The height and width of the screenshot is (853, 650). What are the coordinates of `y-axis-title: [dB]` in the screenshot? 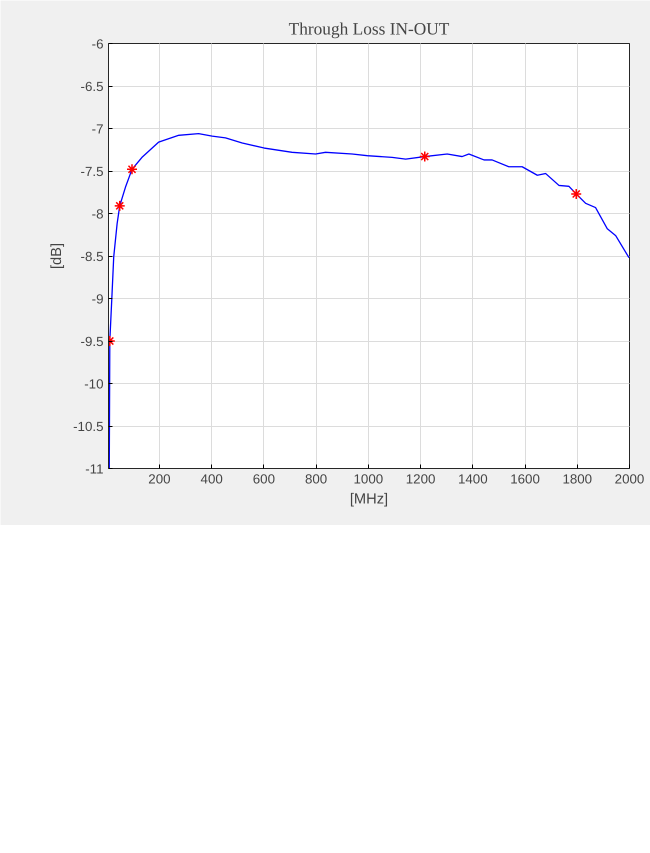 It's located at (57, 256).